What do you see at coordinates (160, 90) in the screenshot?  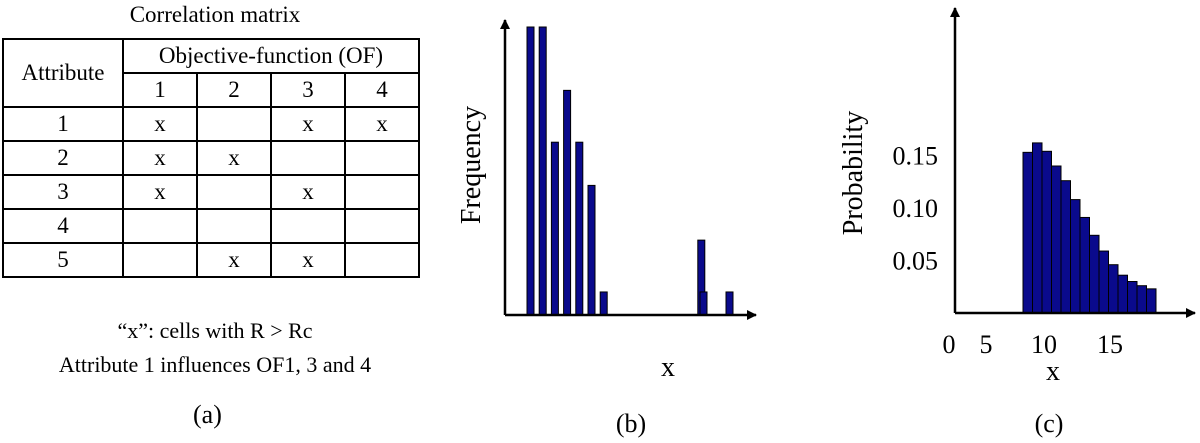 I see `of-column-header-1: 1` at bounding box center [160, 90].